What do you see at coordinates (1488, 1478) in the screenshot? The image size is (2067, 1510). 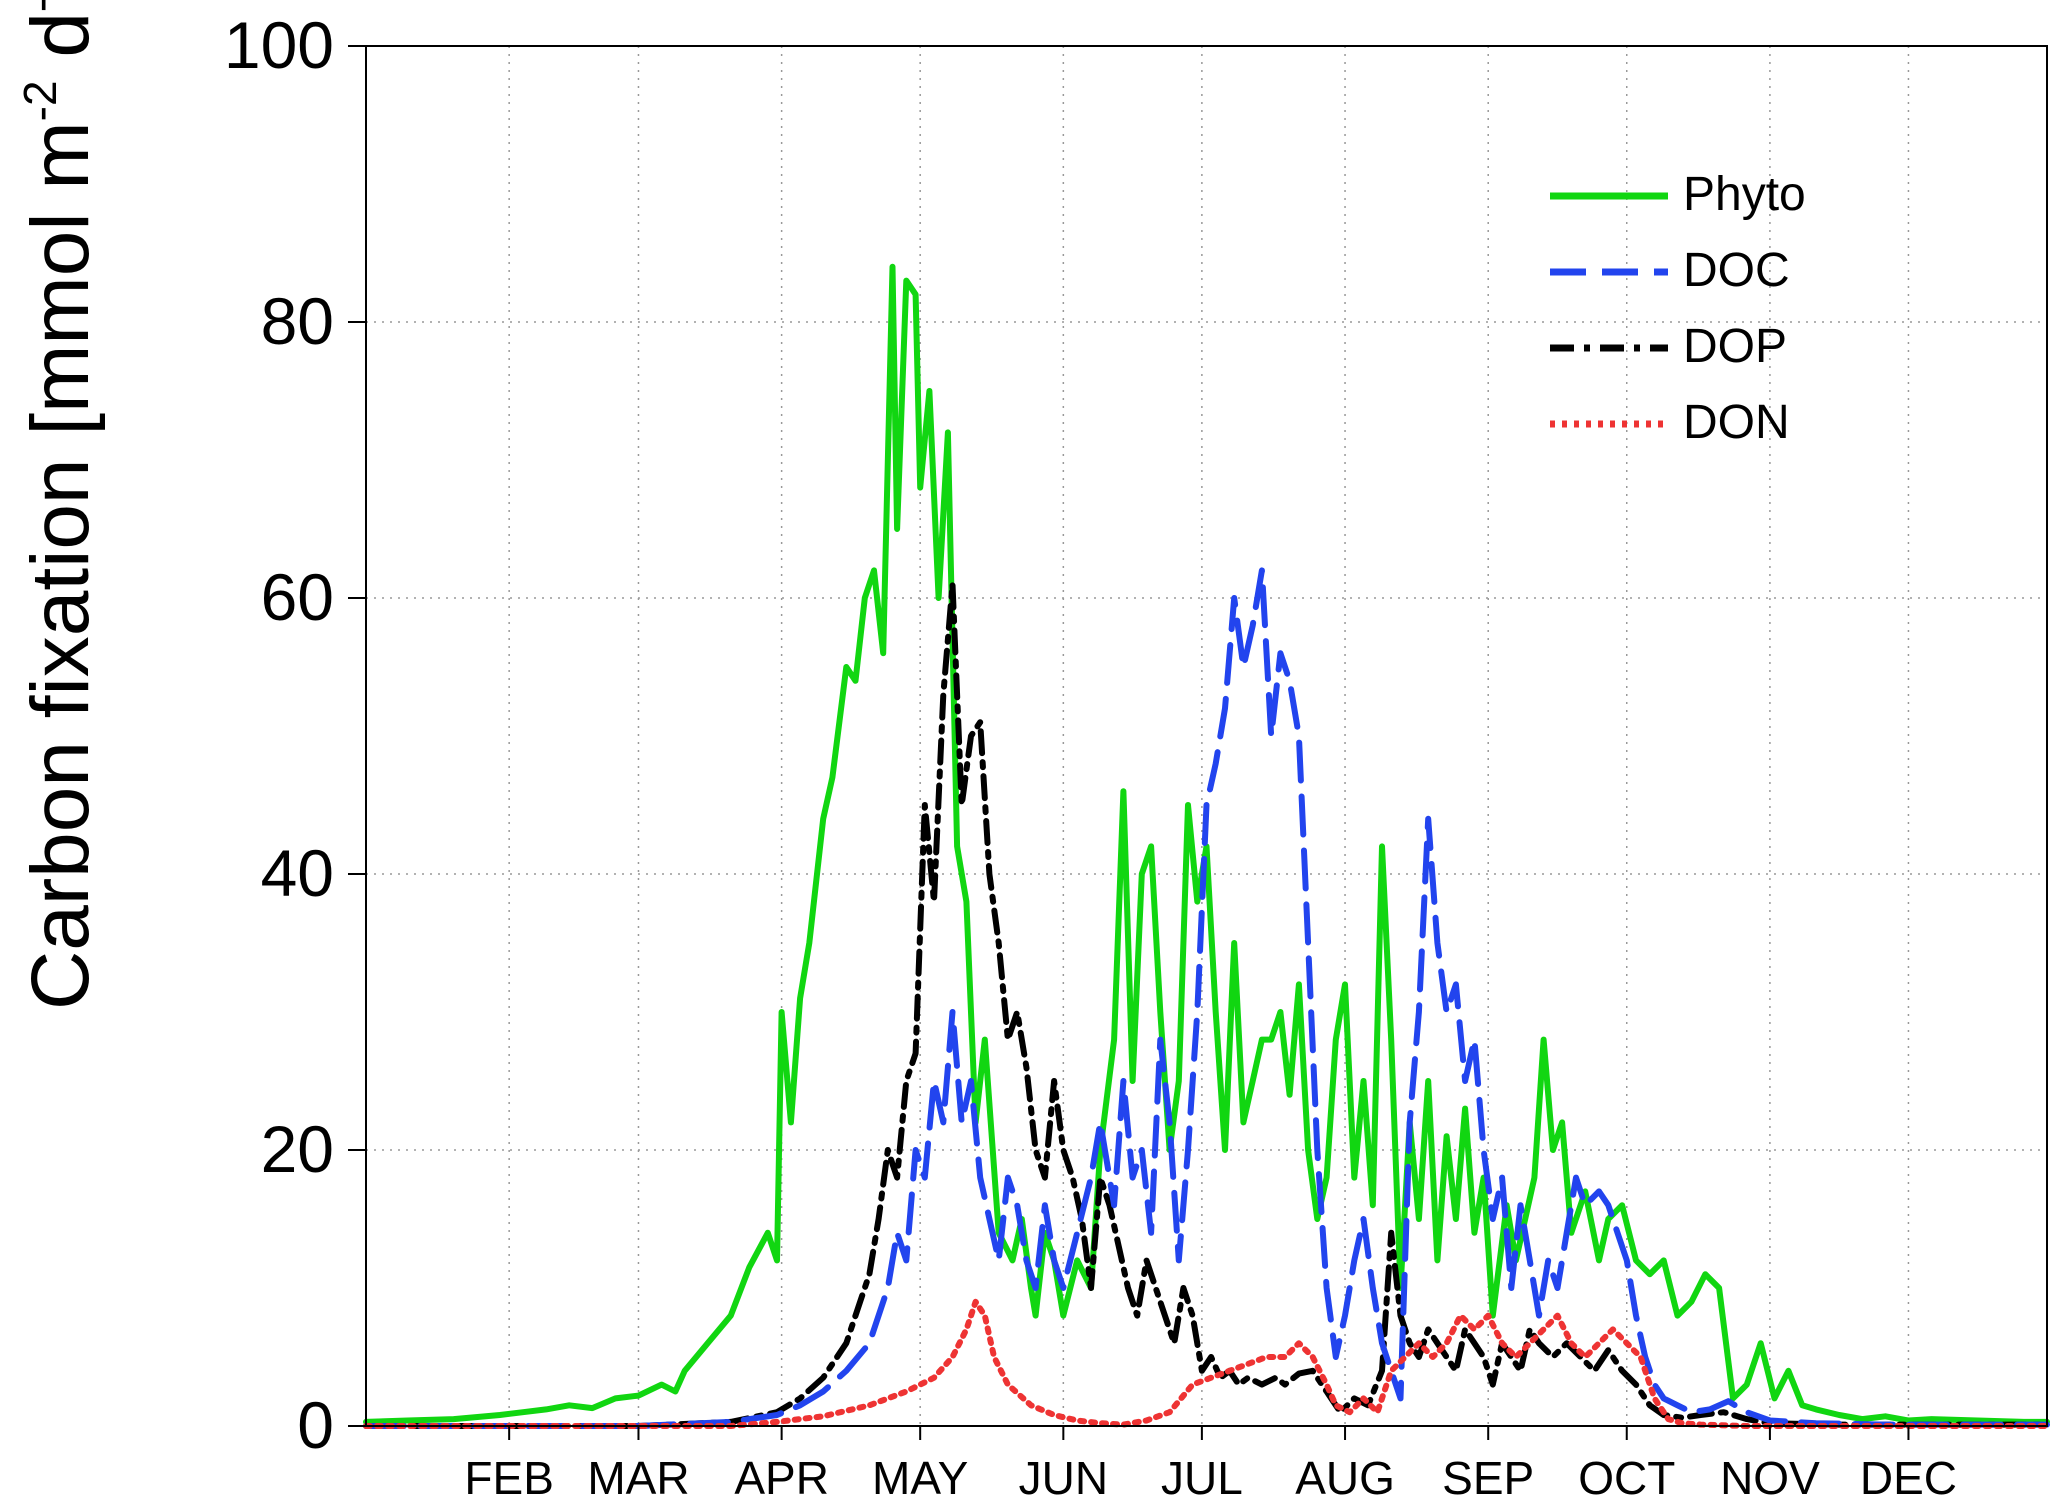 I see `x-tick-label: SEP` at bounding box center [1488, 1478].